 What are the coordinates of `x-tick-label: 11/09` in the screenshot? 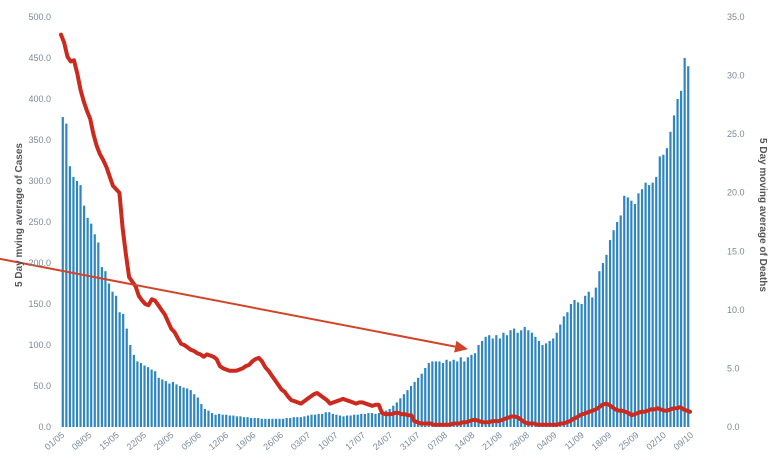 It's located at (574, 441).